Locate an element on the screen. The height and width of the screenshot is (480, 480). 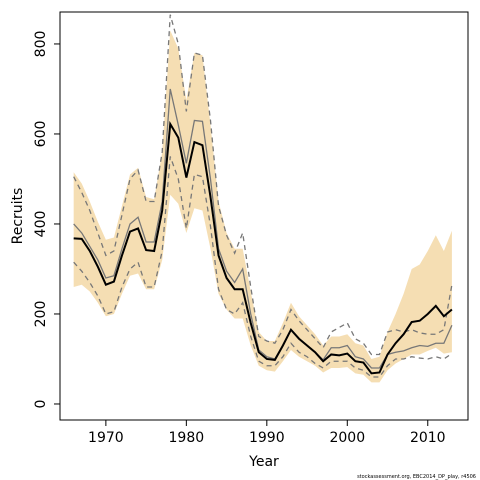
y-tick-label: 800 is located at coordinates (41, 44).